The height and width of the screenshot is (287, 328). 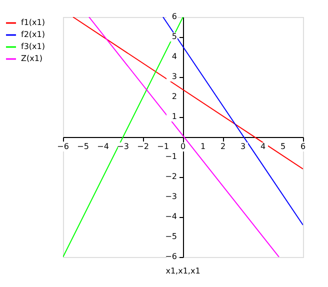 I want to click on x-tick-label: −1, so click(x=163, y=146).